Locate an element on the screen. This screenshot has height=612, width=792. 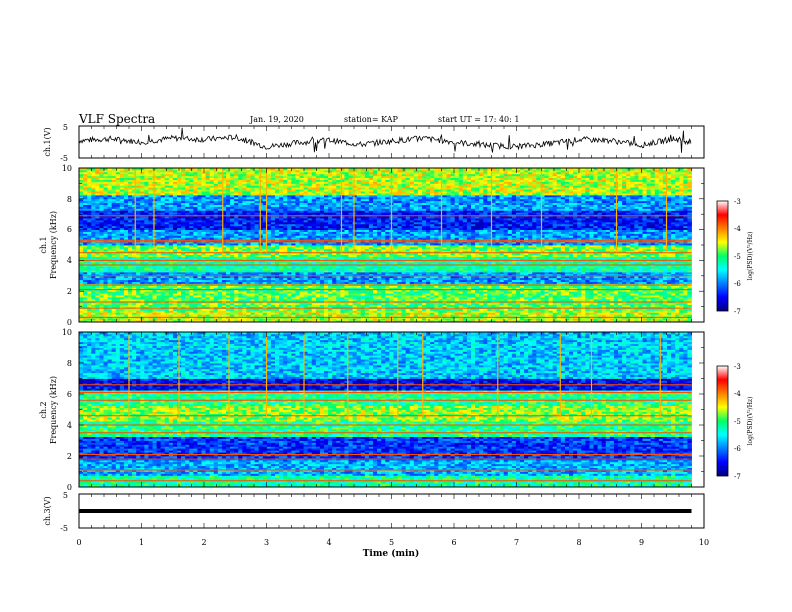
ch1-ytick-top: 5 is located at coordinates (65, 127).